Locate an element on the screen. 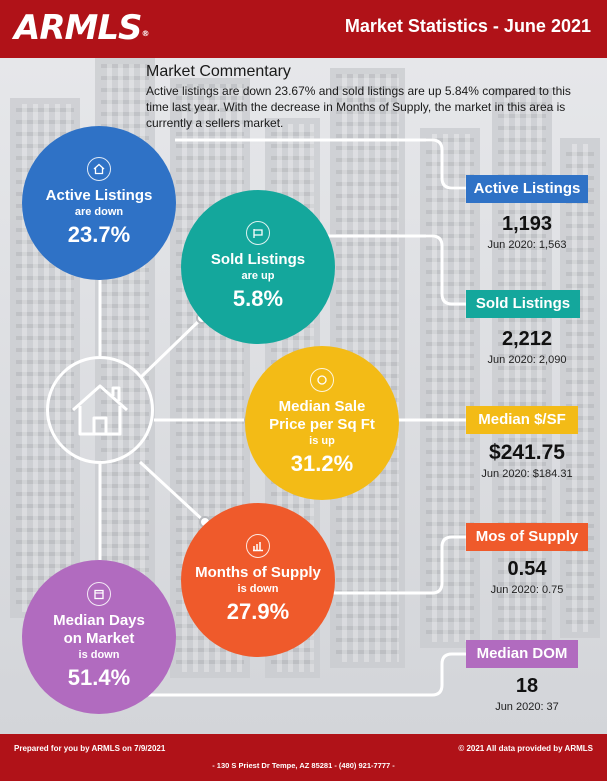  circle-direction: are down is located at coordinates (99, 212).